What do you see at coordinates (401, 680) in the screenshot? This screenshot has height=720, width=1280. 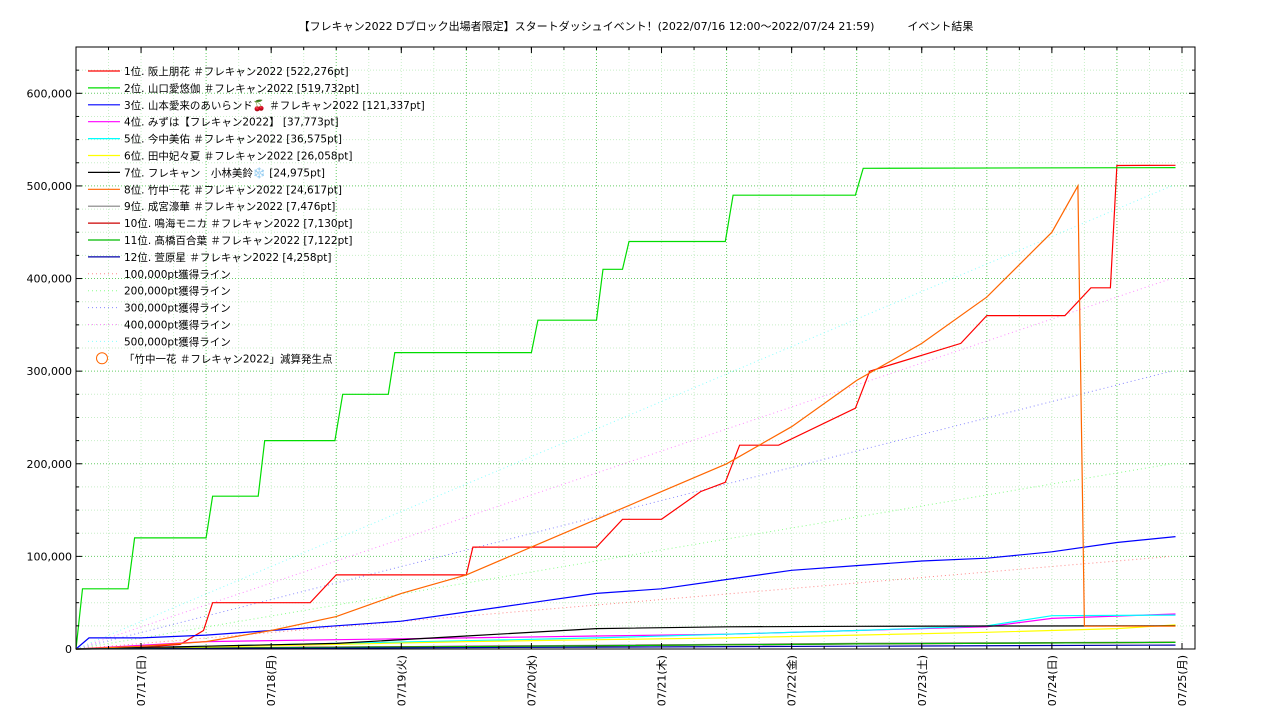 I see `x-tick-label: 07/19(火)` at bounding box center [401, 680].